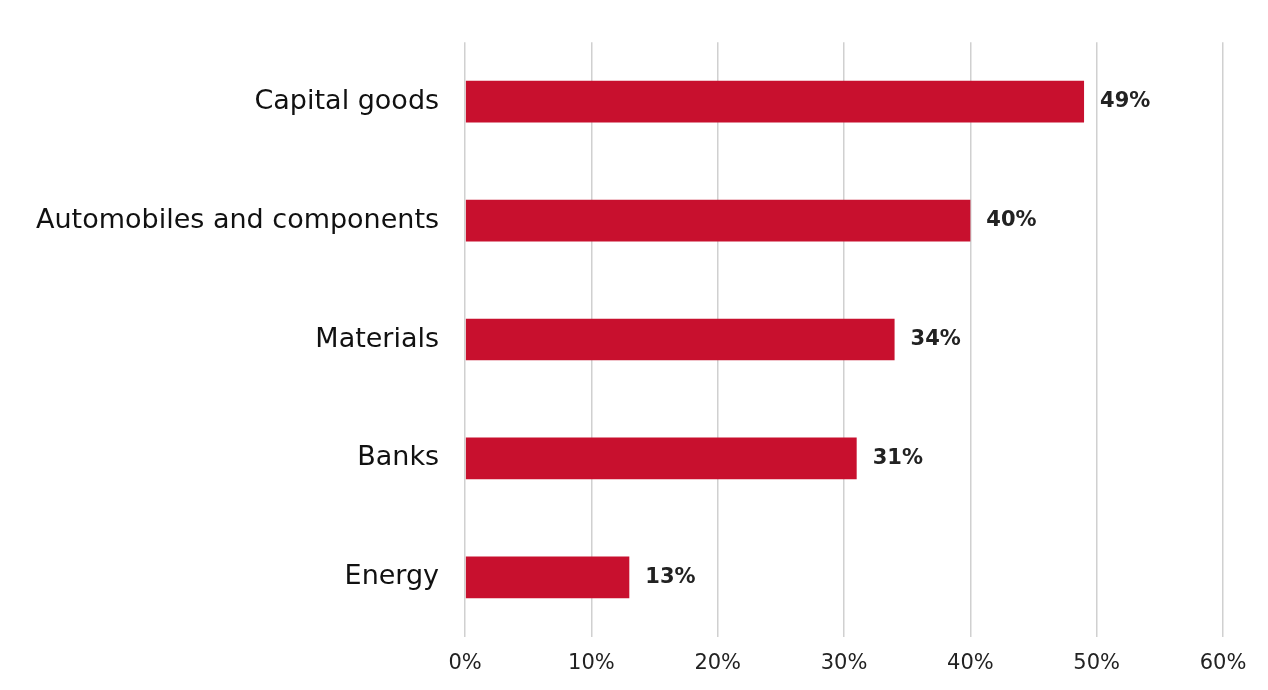 The image size is (1268, 690). What do you see at coordinates (935, 337) in the screenshot?
I see `data-label: 34%` at bounding box center [935, 337].